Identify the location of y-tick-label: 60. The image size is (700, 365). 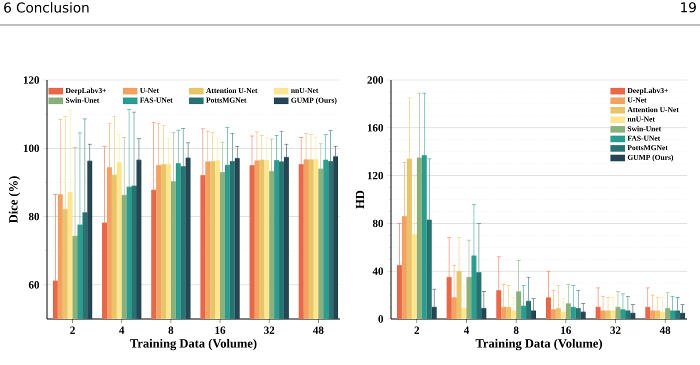
(34, 285).